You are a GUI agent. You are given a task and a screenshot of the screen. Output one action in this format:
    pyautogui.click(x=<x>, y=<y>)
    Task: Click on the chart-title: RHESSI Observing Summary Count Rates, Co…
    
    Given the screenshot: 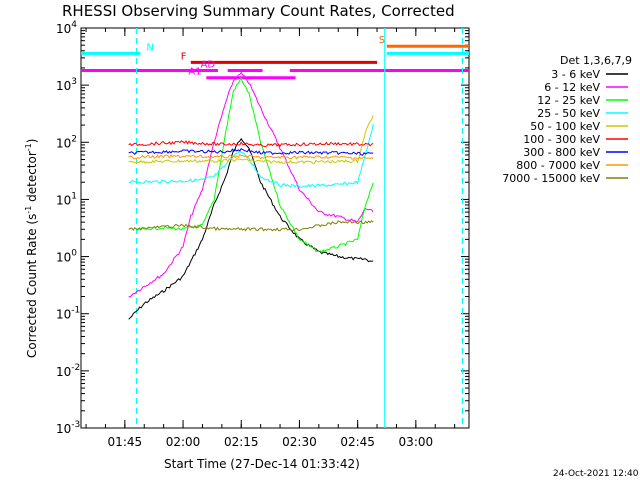 What is the action you would take?
    pyautogui.click(x=258, y=11)
    